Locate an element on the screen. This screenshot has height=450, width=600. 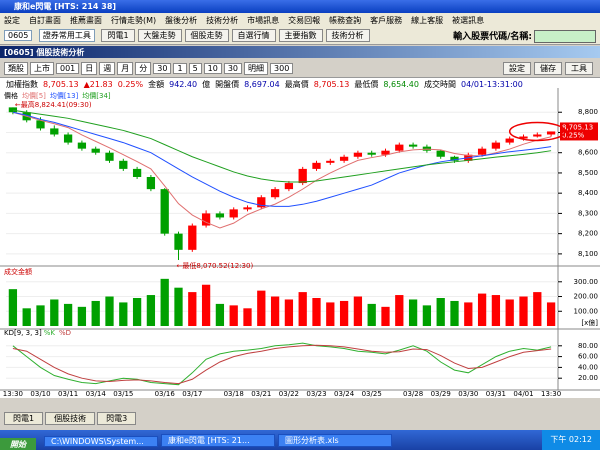
control: 分 is located at coordinates (143, 68).